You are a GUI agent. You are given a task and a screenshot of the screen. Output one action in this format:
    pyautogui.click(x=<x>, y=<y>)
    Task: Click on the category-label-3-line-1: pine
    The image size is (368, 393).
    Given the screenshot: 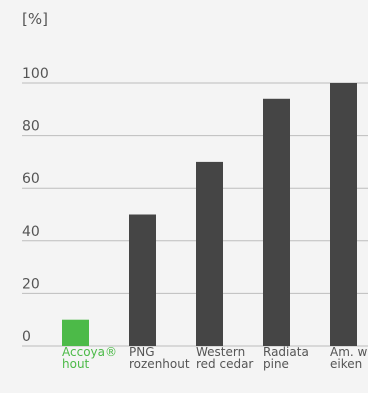 What is the action you would take?
    pyautogui.click(x=276, y=364)
    